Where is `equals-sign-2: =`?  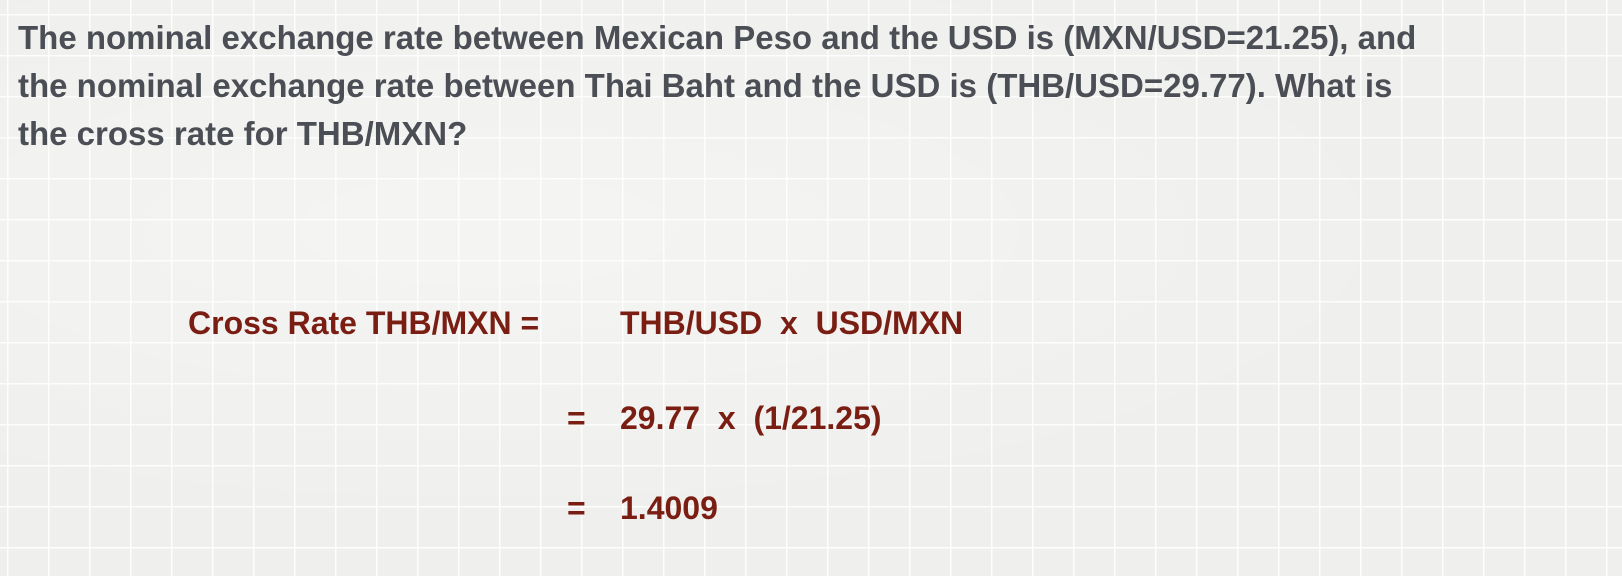 equals-sign-2: = is located at coordinates (576, 418).